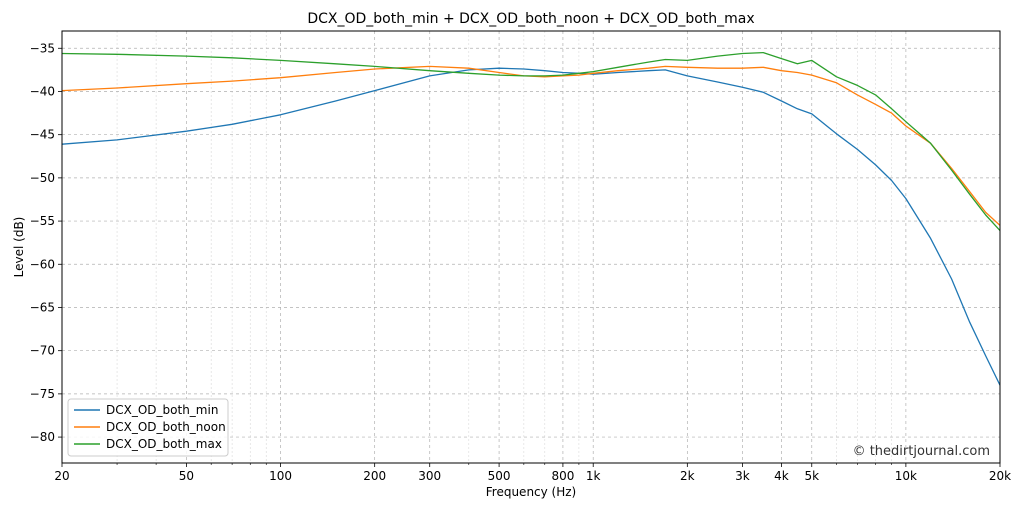 The image size is (1024, 512). I want to click on x-tick-label: 4k, so click(781, 476).